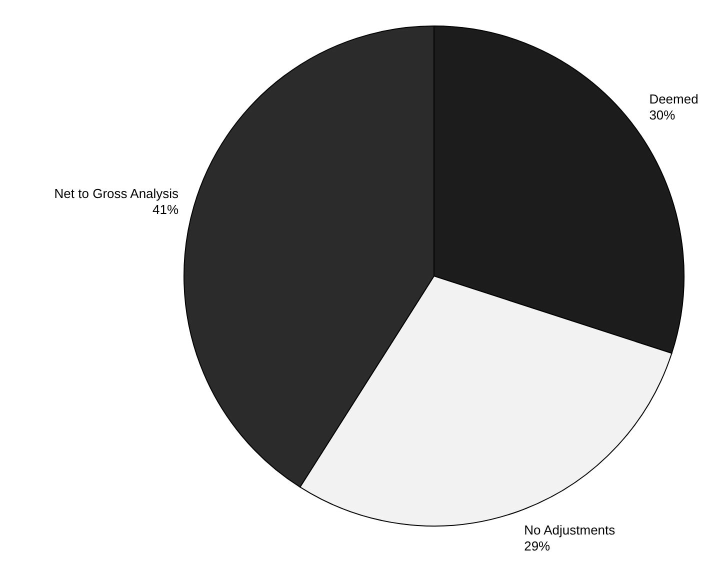 The height and width of the screenshot is (573, 723). What do you see at coordinates (662, 115) in the screenshot?
I see `data-label: 30%` at bounding box center [662, 115].